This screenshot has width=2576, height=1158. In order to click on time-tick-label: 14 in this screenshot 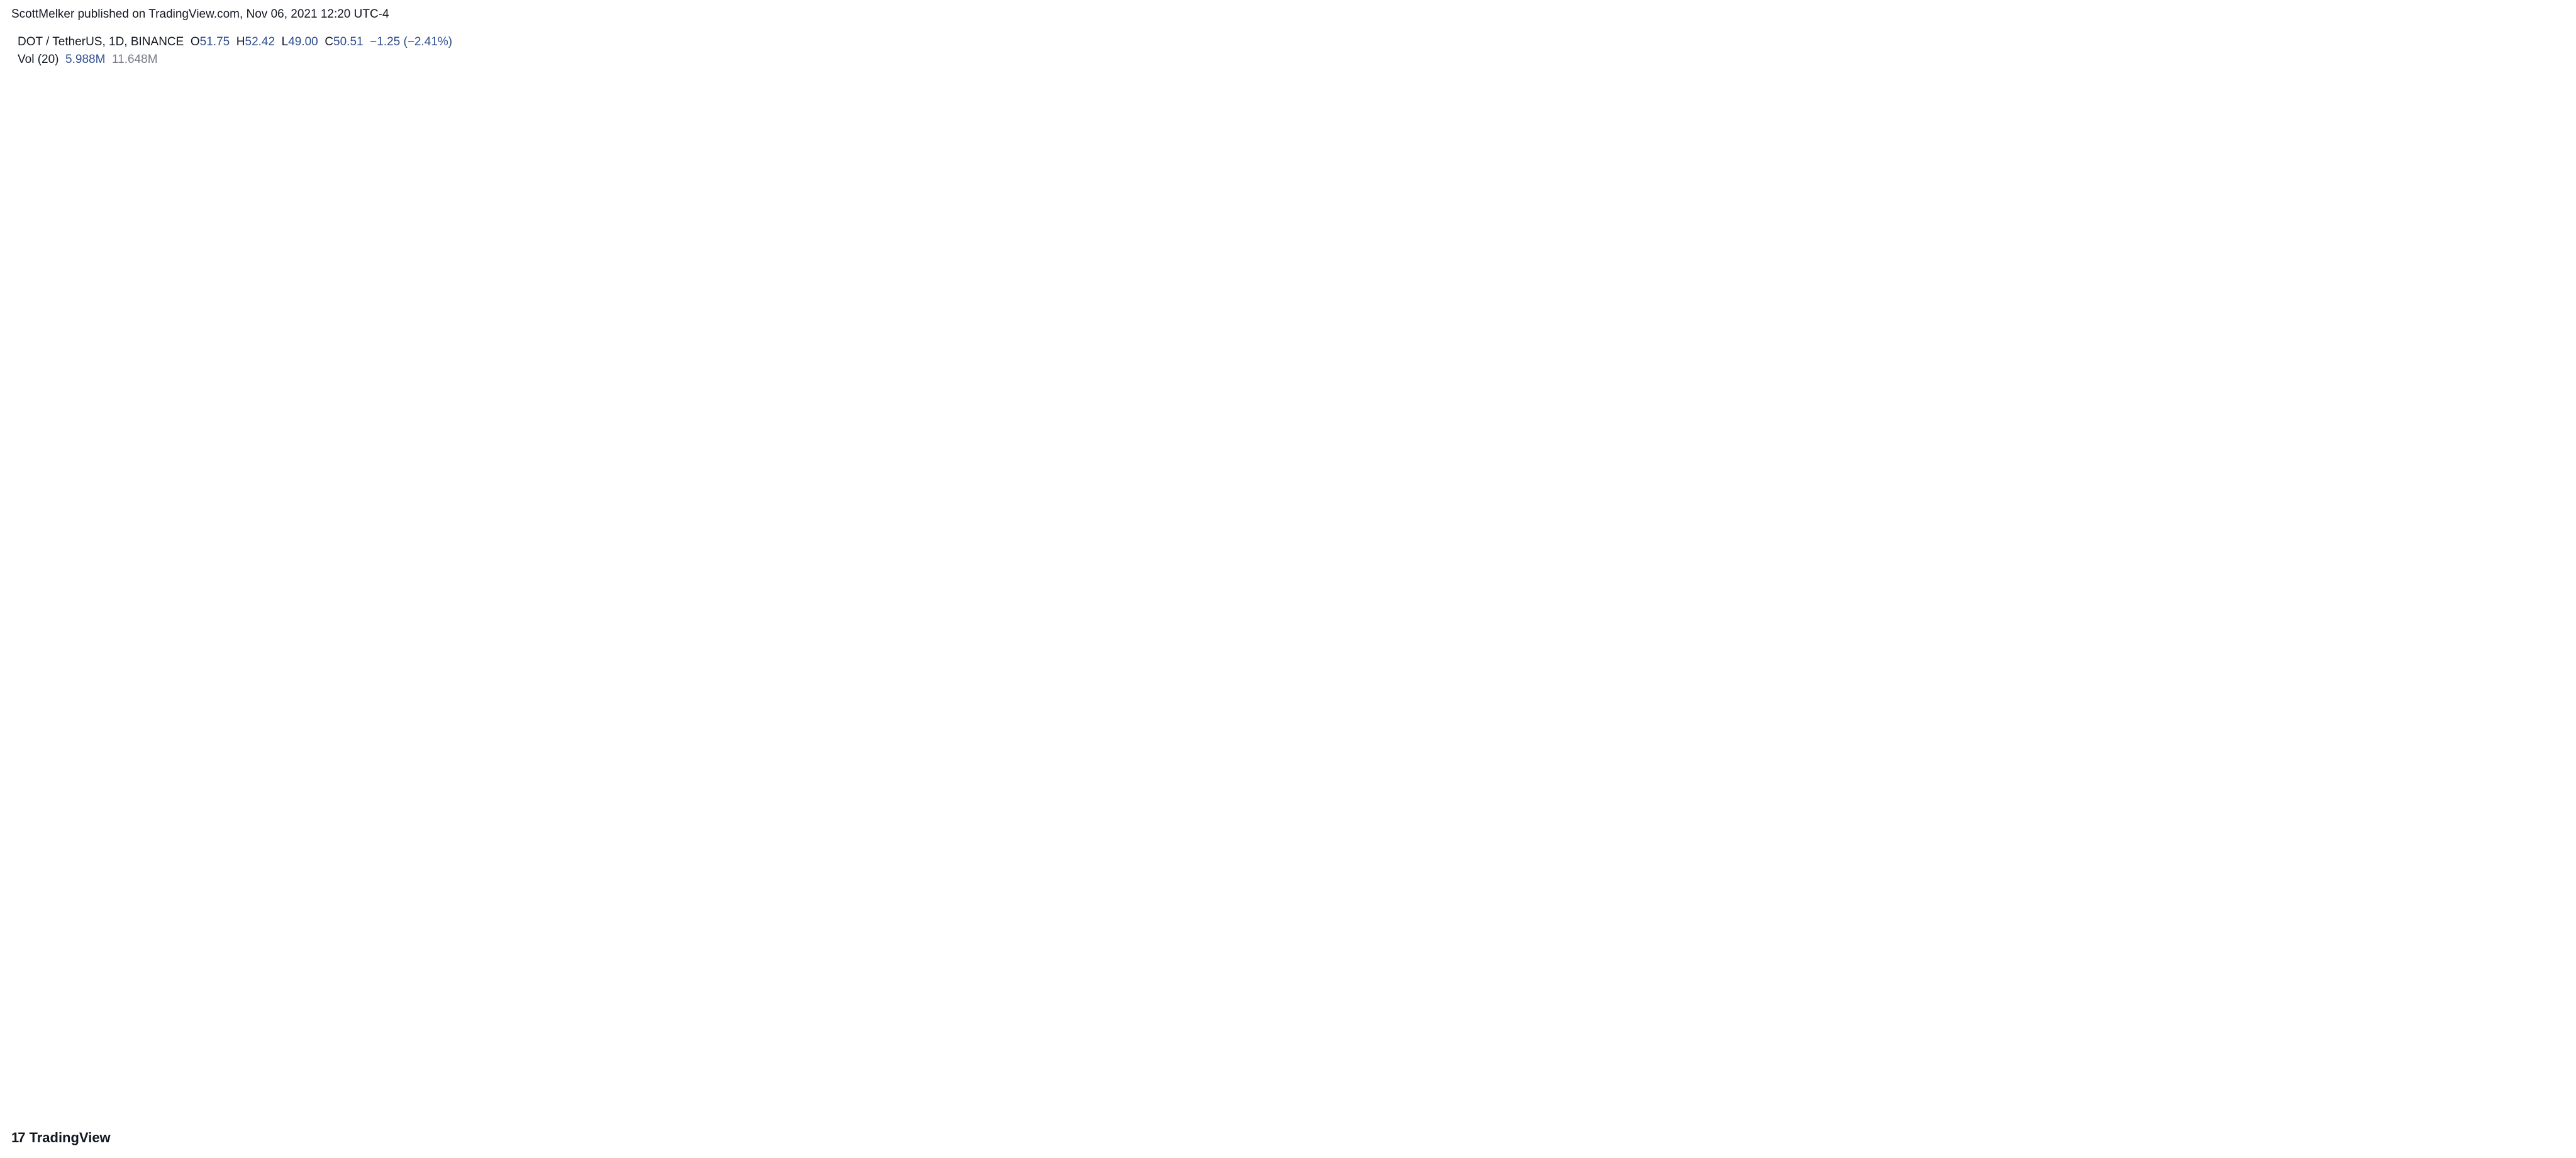, I will do `click(692, 1108)`.